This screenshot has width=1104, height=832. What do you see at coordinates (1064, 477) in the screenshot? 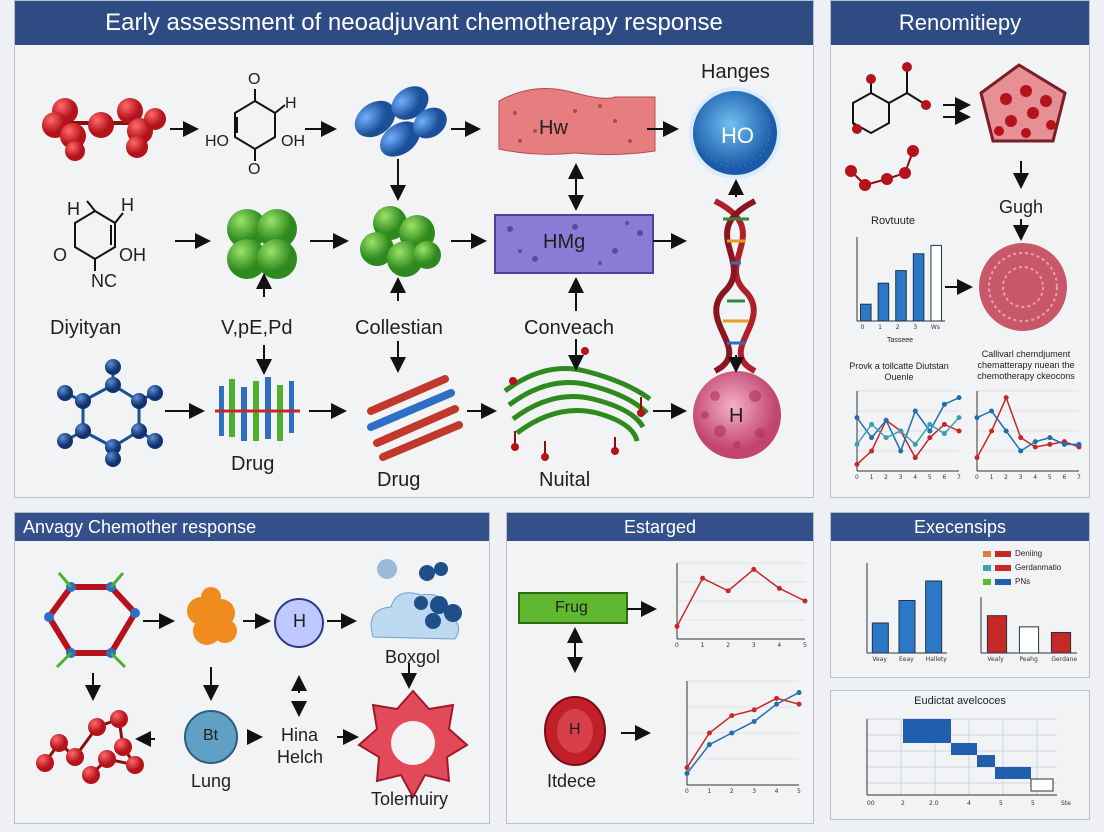
I see `tick-label: 6` at bounding box center [1064, 477].